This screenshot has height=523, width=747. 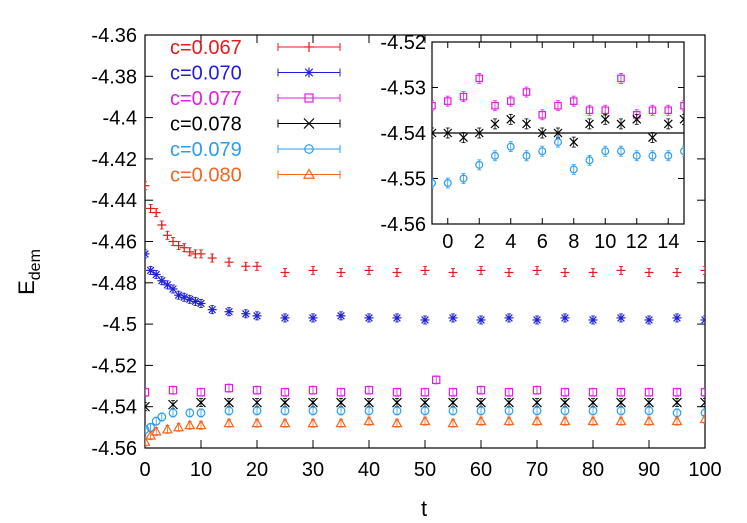 What do you see at coordinates (206, 176) in the screenshot?
I see `legend-label: c=0.080` at bounding box center [206, 176].